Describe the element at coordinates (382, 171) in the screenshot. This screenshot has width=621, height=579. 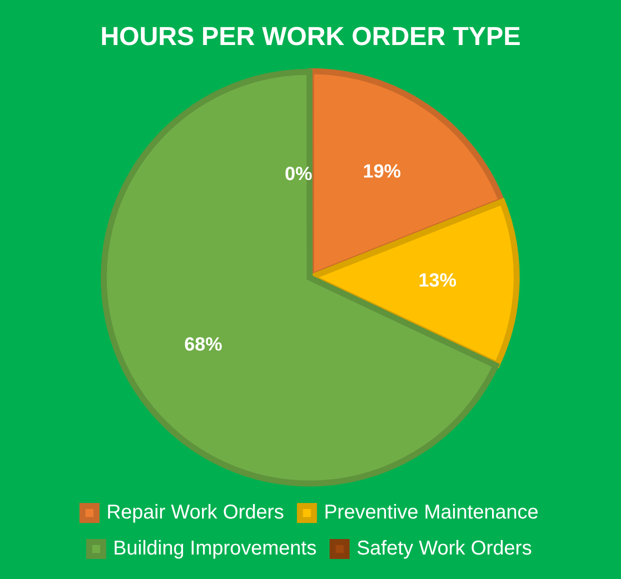
I see `data-label: 19%` at that location.